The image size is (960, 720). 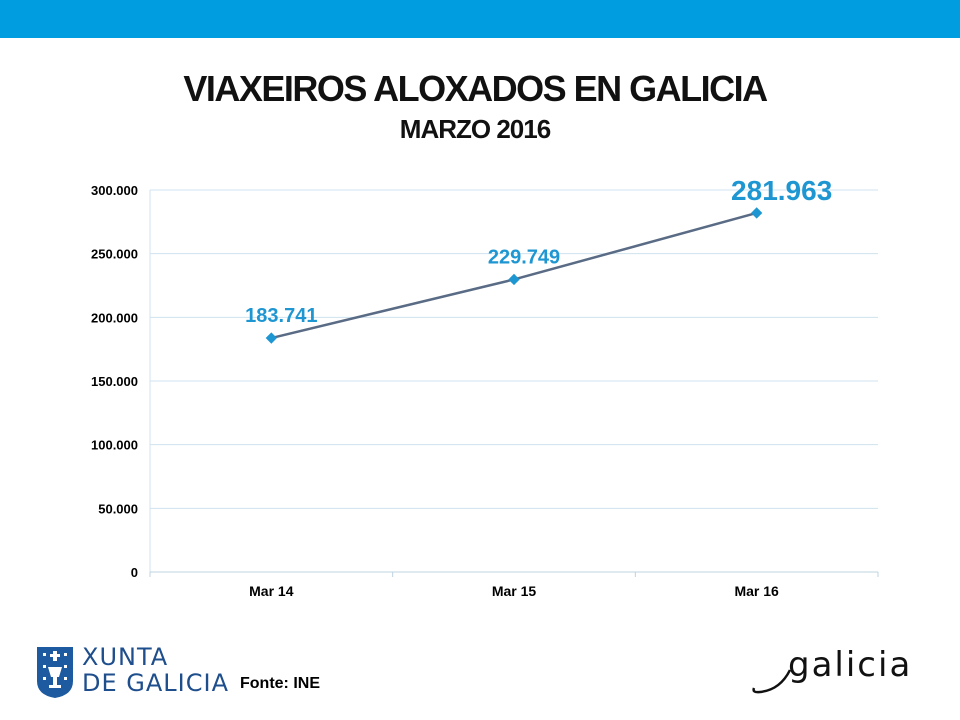 I want to click on y-tick-label: 150.000, so click(x=114, y=381).